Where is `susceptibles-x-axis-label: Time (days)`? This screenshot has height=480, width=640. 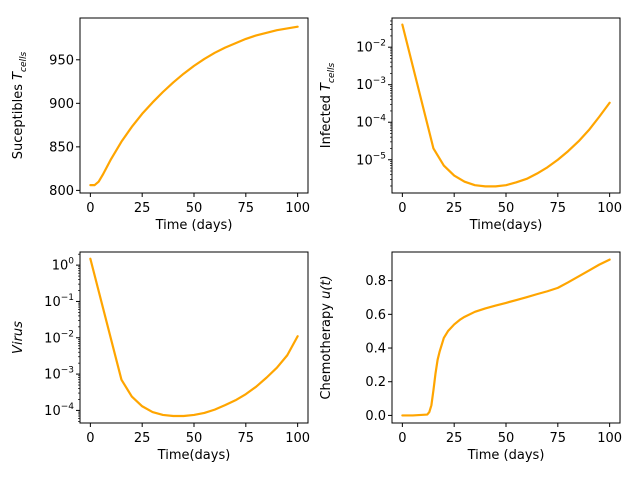 susceptibles-x-axis-label: Time (days) is located at coordinates (194, 225).